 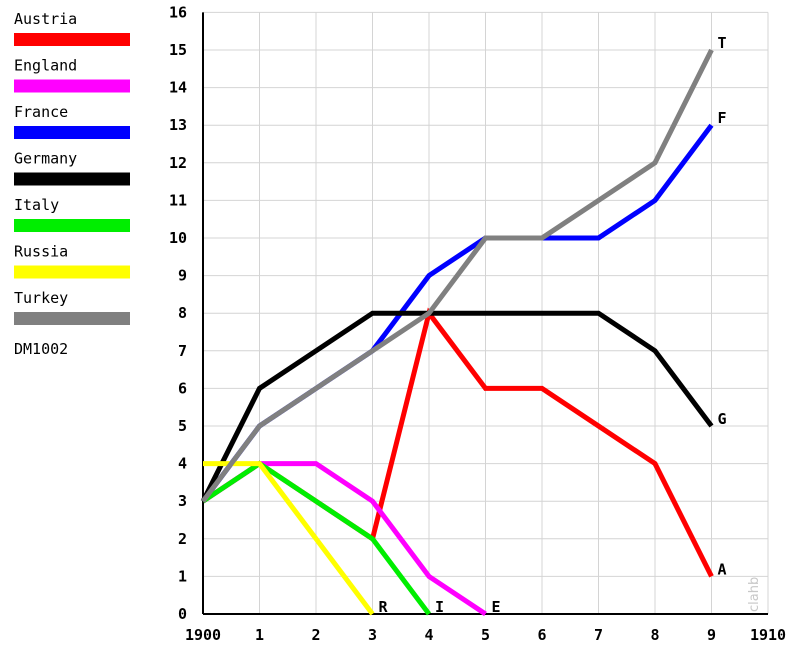 What do you see at coordinates (598, 635) in the screenshot?
I see `x-tick-label: 7` at bounding box center [598, 635].